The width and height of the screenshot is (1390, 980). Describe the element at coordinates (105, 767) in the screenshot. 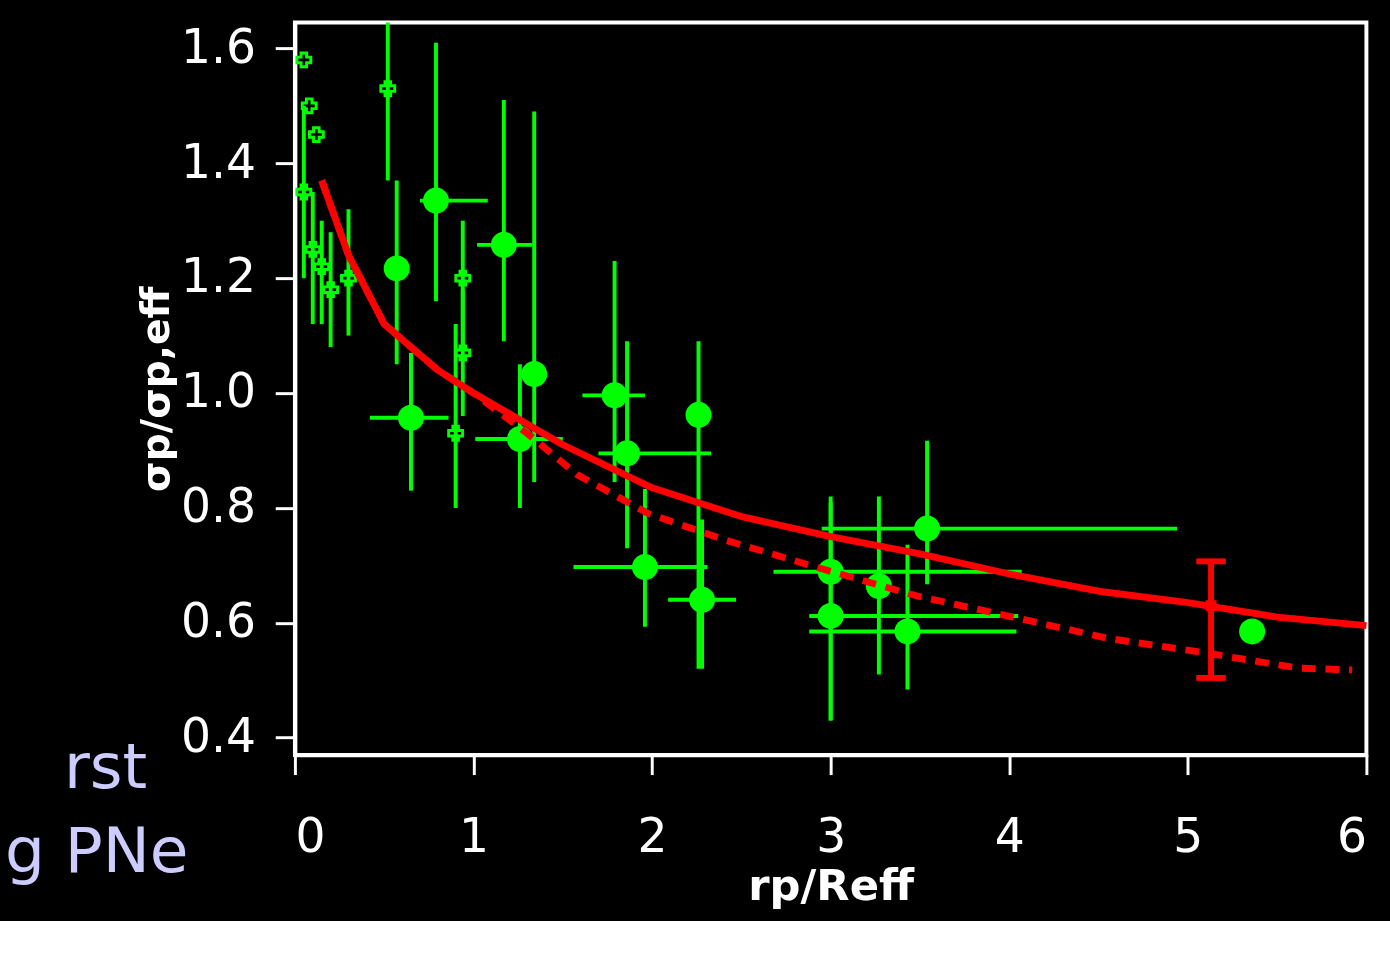

I see `text: rst` at that location.